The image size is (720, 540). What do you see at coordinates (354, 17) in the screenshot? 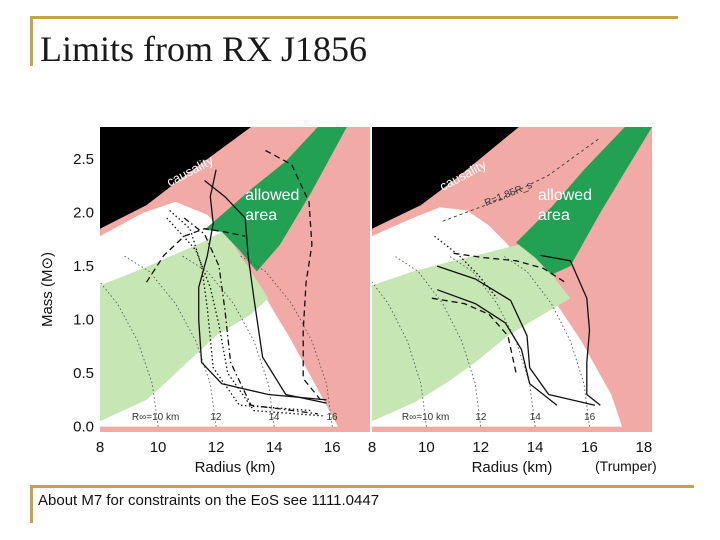
I see `top-rule` at bounding box center [354, 17].